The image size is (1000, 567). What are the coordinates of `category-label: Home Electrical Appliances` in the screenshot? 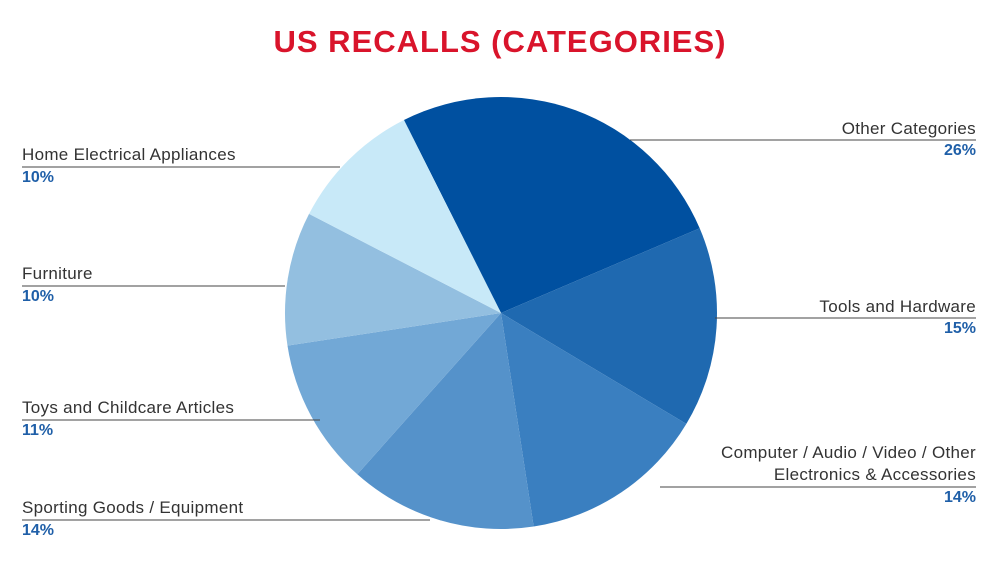 It's located at (129, 154).